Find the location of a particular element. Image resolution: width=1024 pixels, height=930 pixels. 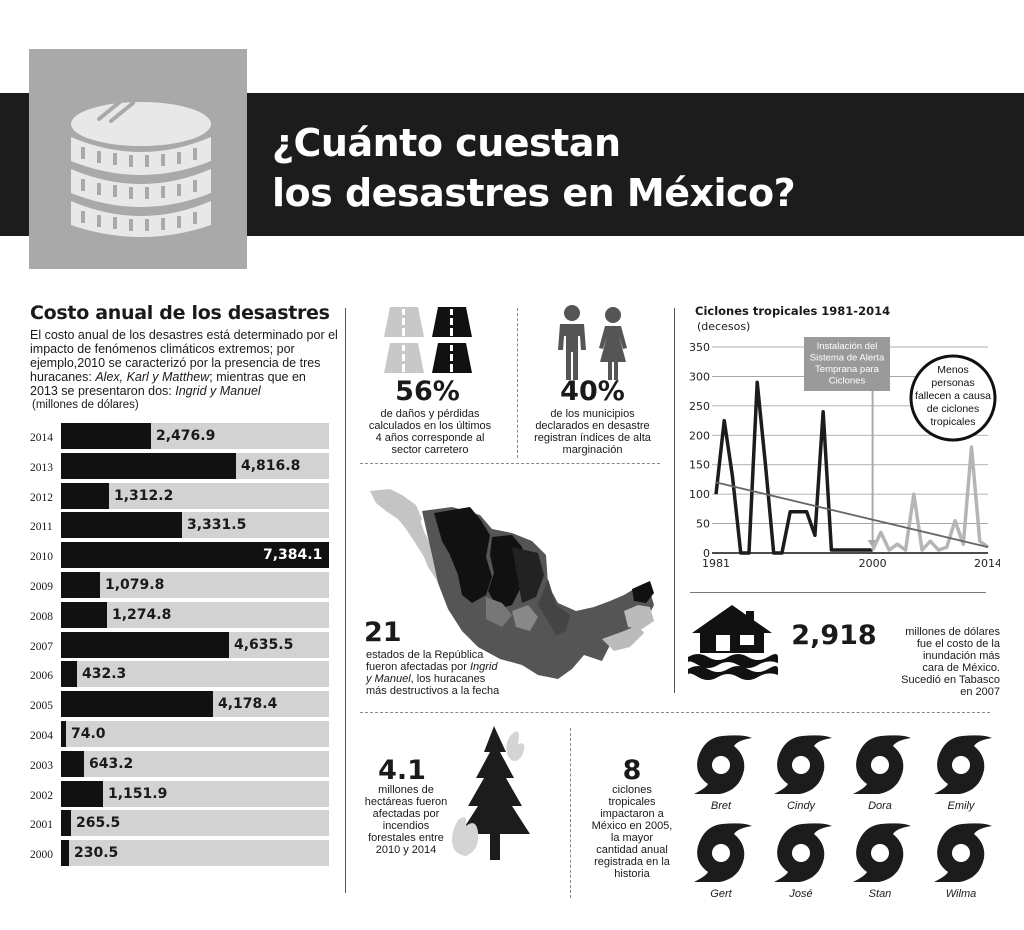

municipios-stat-value: 40% is located at coordinates (592, 391).